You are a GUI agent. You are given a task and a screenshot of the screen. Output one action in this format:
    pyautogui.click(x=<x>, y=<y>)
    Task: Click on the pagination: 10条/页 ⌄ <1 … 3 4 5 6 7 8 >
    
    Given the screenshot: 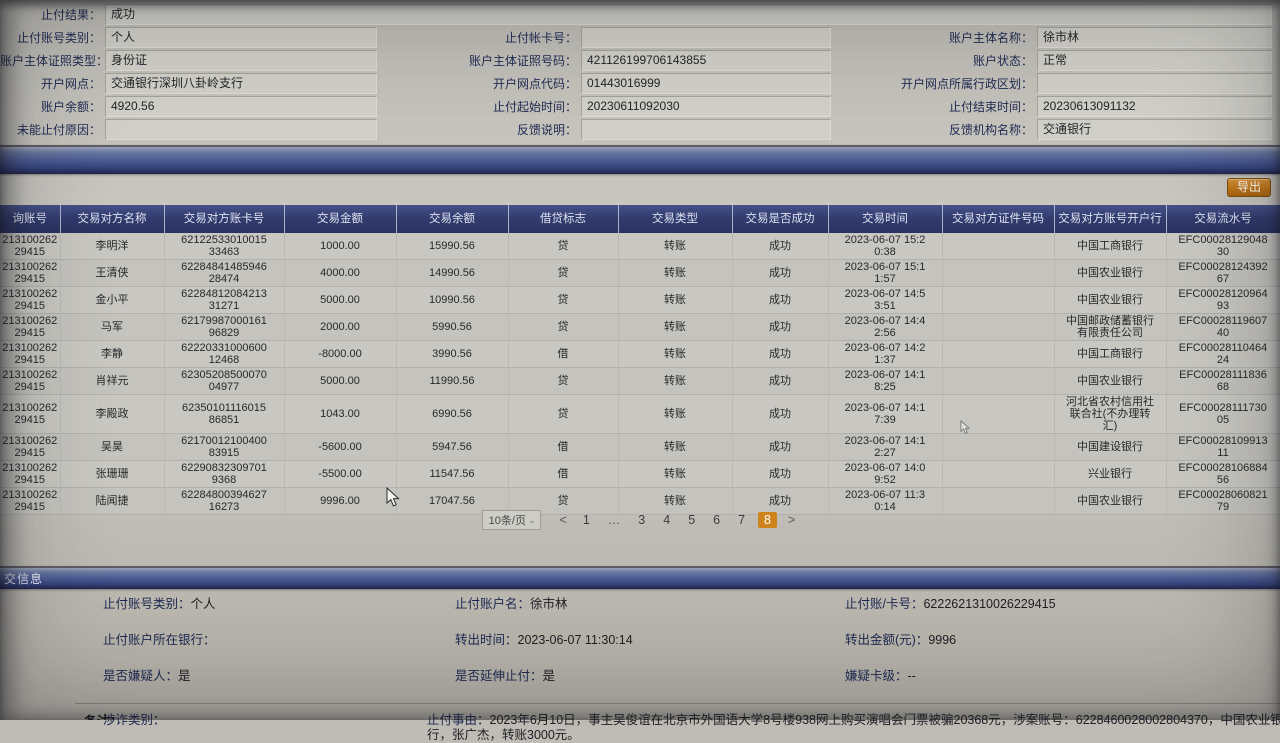 What is the action you would take?
    pyautogui.click(x=640, y=520)
    